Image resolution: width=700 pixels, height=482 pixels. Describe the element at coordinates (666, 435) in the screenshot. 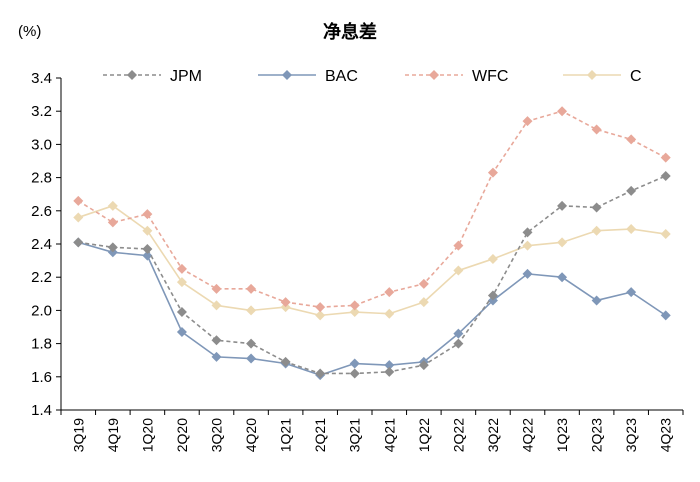

I see `x-tick-label: 4Q23` at that location.